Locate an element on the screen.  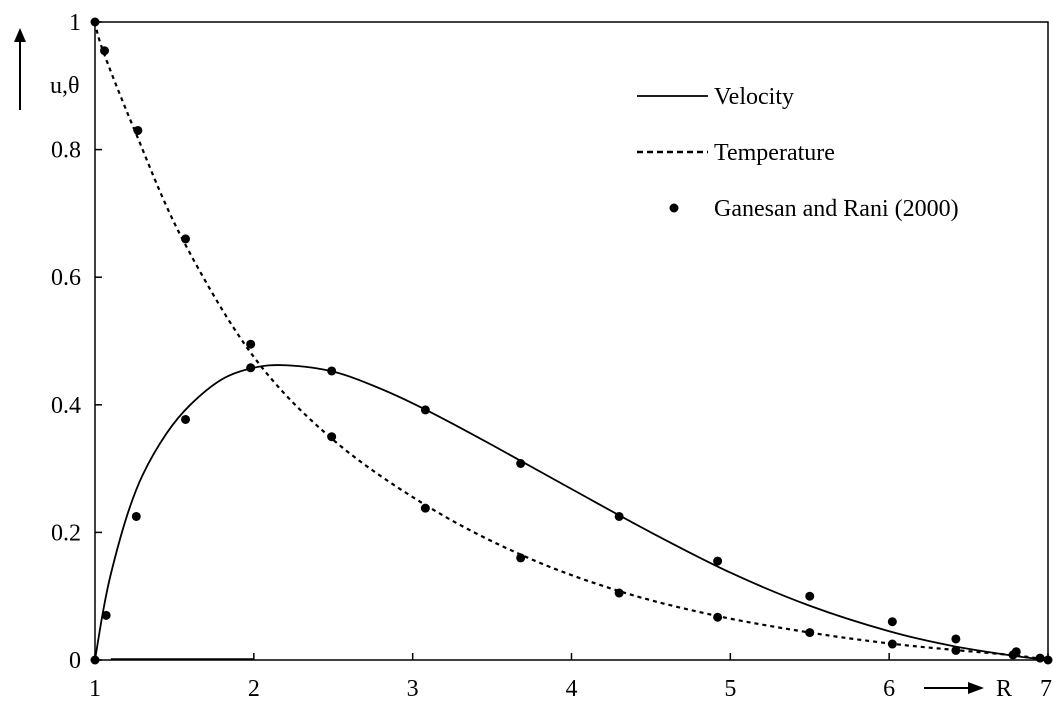
x-tick-label: 3 is located at coordinates (413, 689).